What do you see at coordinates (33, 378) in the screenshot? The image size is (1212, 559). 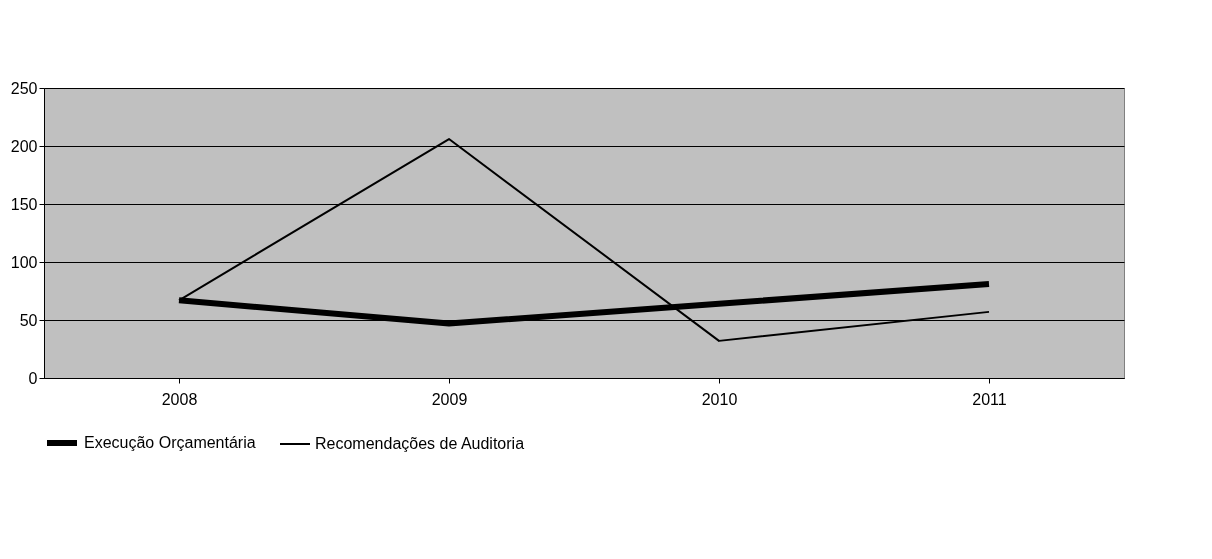 I see `y-tick-label: 0` at bounding box center [33, 378].